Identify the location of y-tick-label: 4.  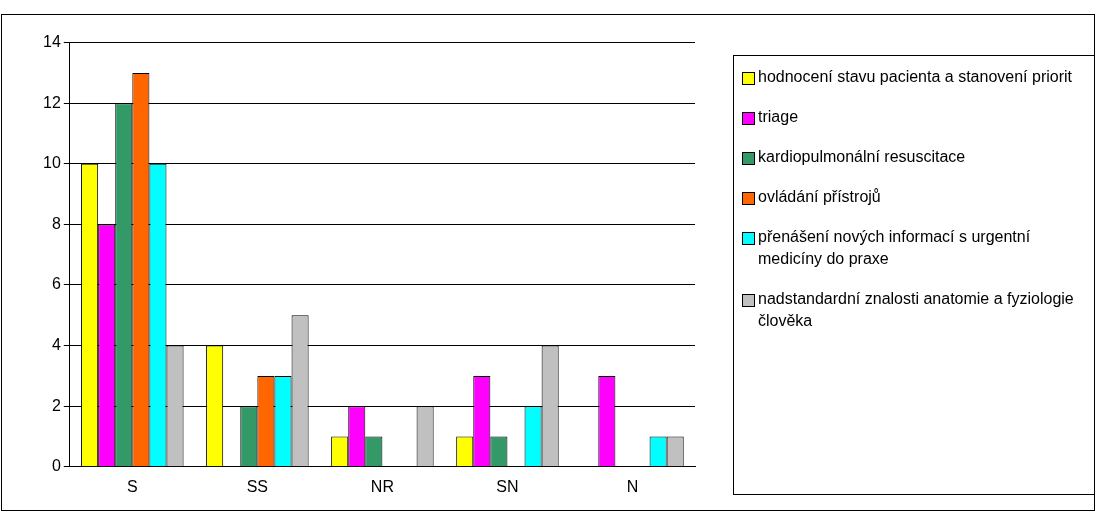
(56, 345).